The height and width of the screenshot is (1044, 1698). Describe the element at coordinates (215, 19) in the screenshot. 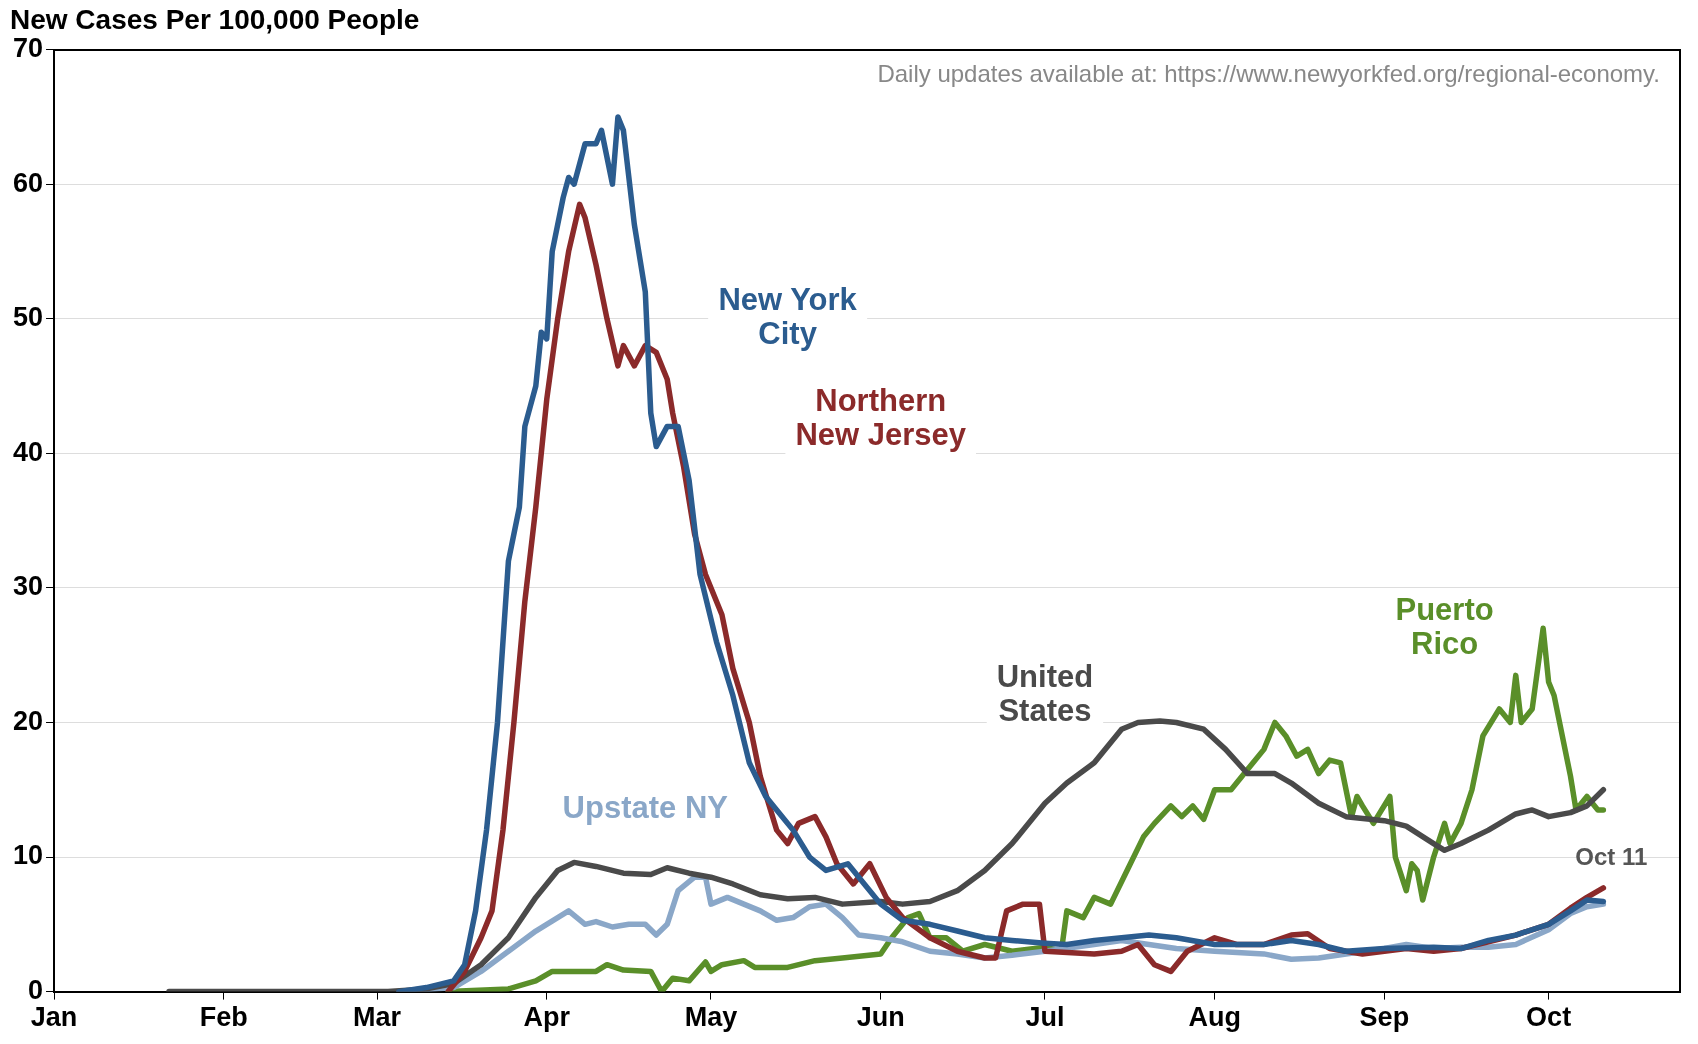

I see `chart-title: New Cases Per 100,000 People` at that location.